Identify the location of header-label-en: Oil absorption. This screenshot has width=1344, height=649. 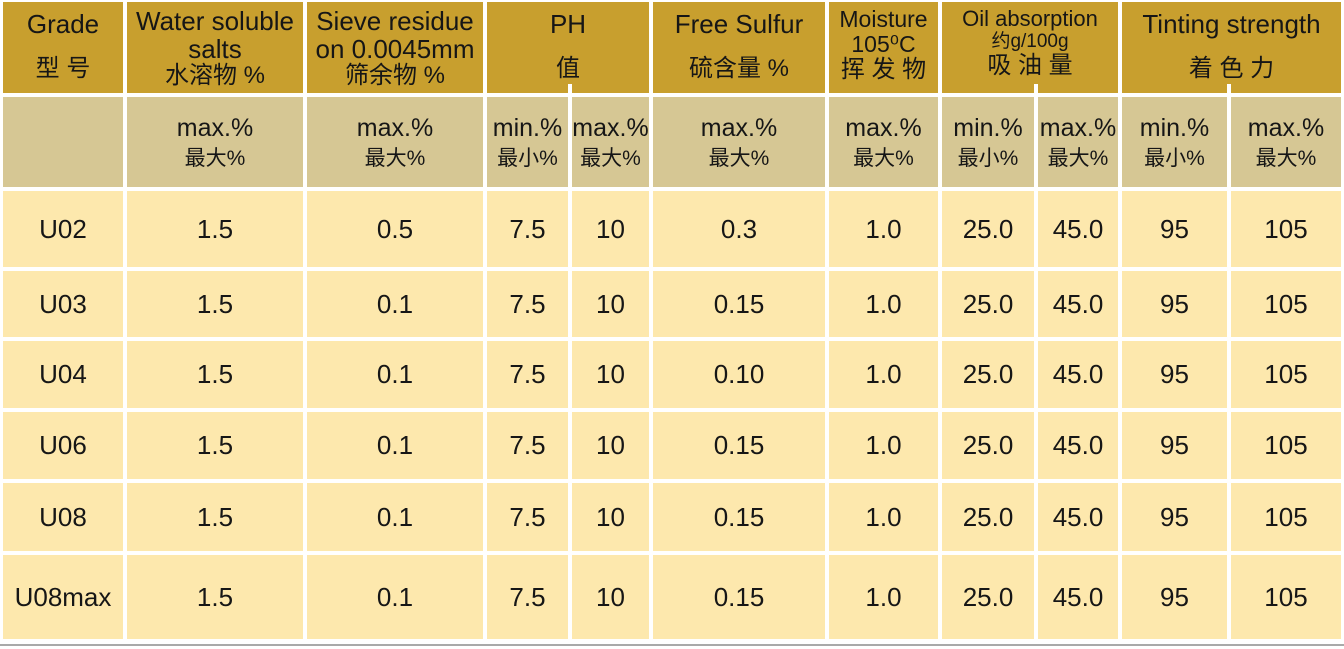
(1030, 18).